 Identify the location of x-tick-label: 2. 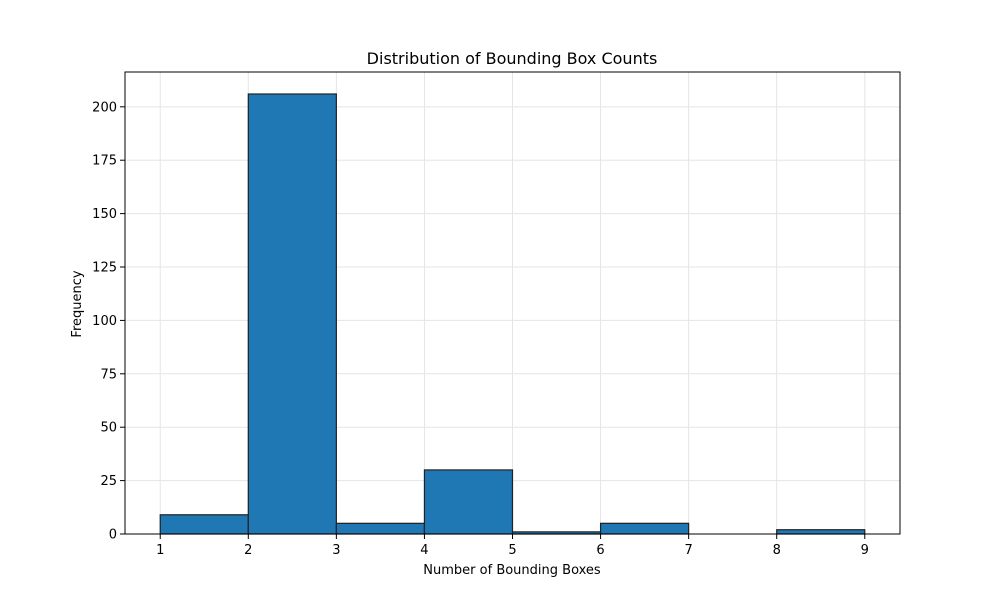
(248, 550).